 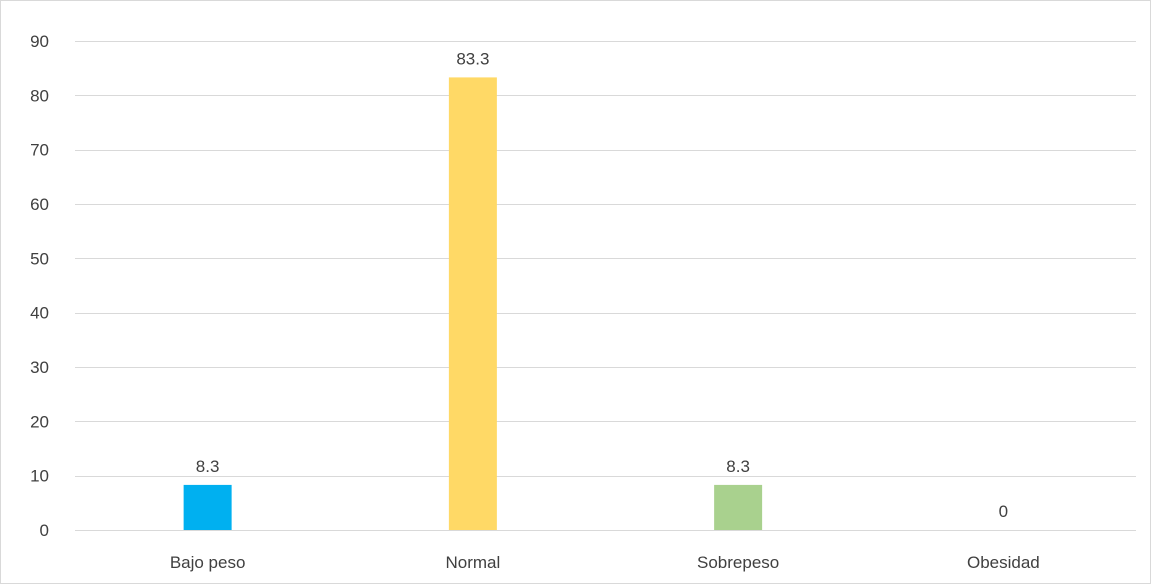 I want to click on x-tick-label: Bajo peso, so click(x=208, y=562).